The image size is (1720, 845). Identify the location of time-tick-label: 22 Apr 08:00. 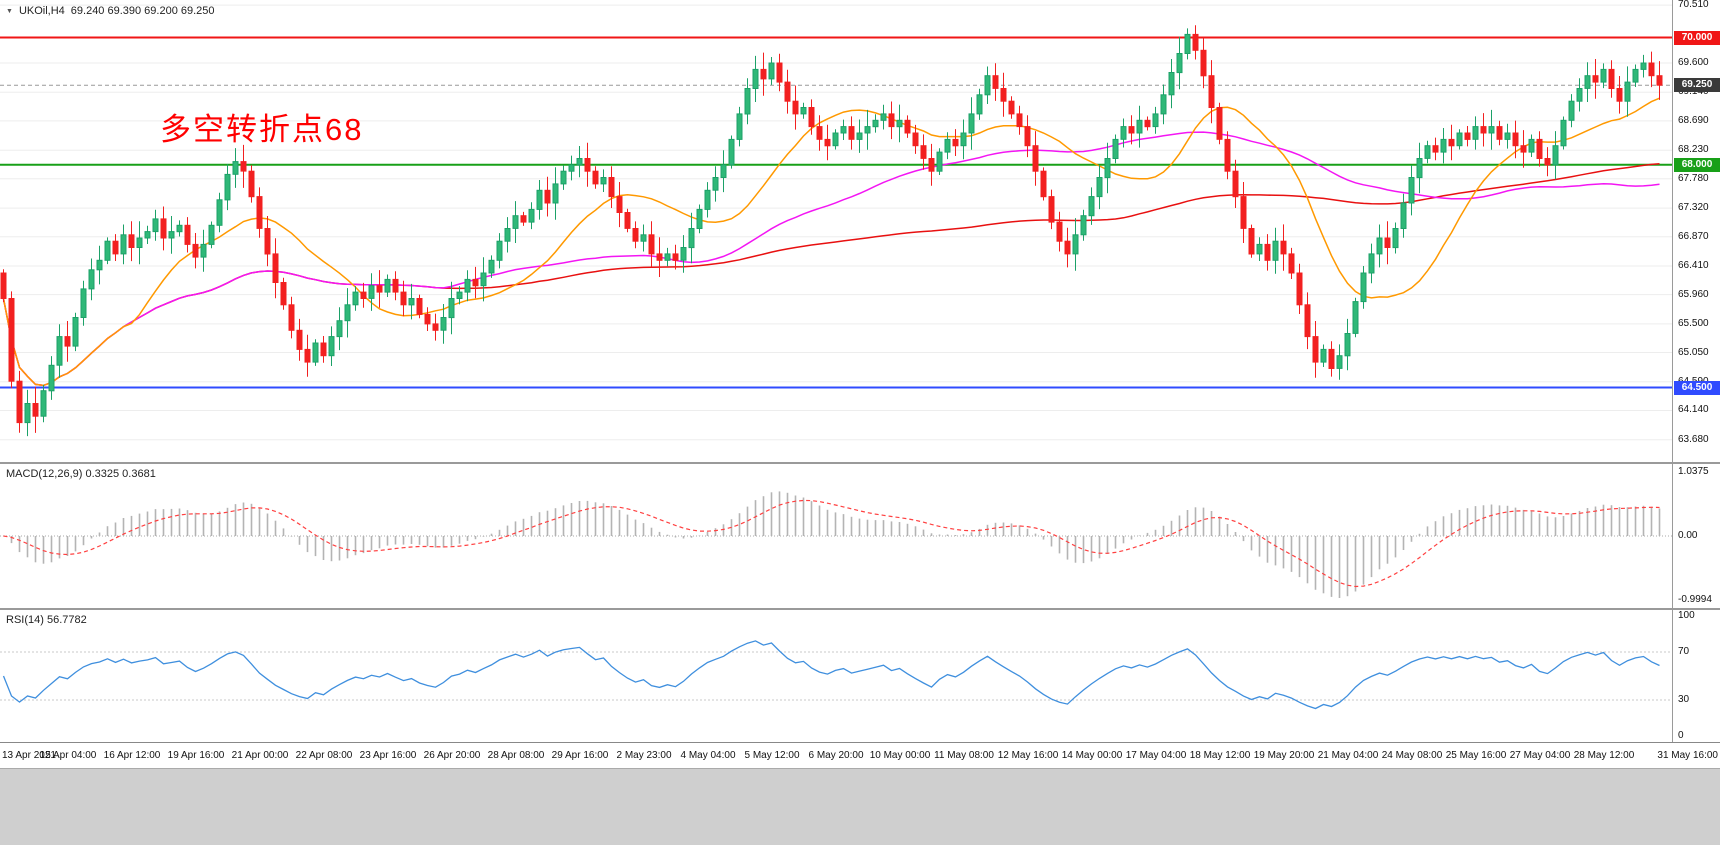
(324, 755).